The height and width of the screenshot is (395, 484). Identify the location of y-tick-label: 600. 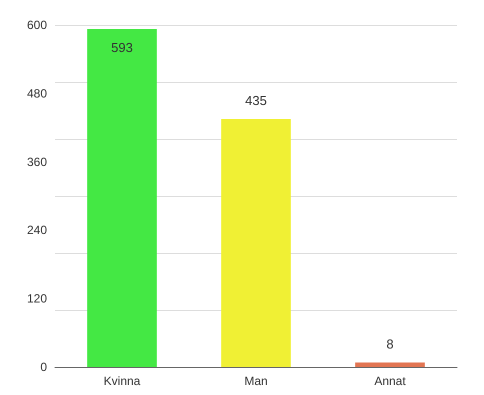
(37, 25).